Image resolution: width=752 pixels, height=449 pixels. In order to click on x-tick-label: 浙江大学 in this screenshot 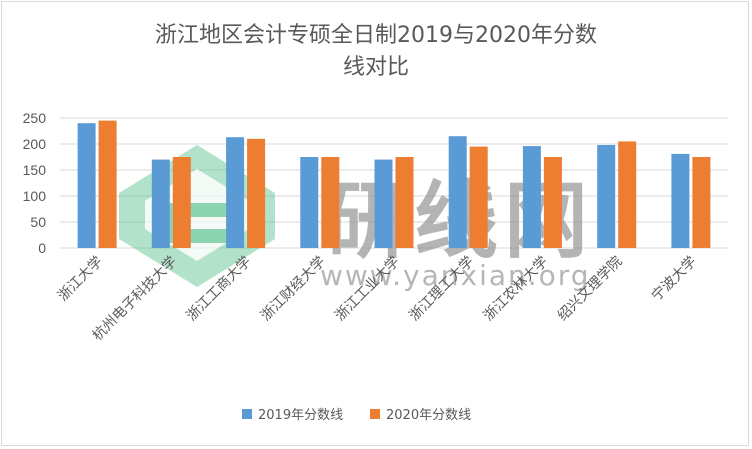, I will do `click(80, 279)`.